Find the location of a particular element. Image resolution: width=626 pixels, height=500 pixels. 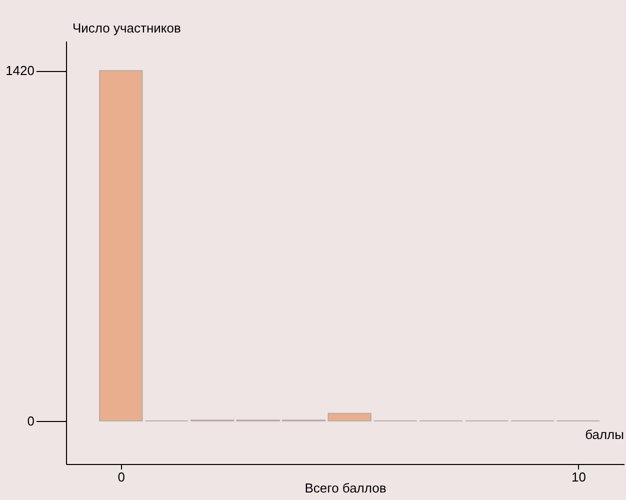

x-axis-title: Всего баллов is located at coordinates (345, 488).